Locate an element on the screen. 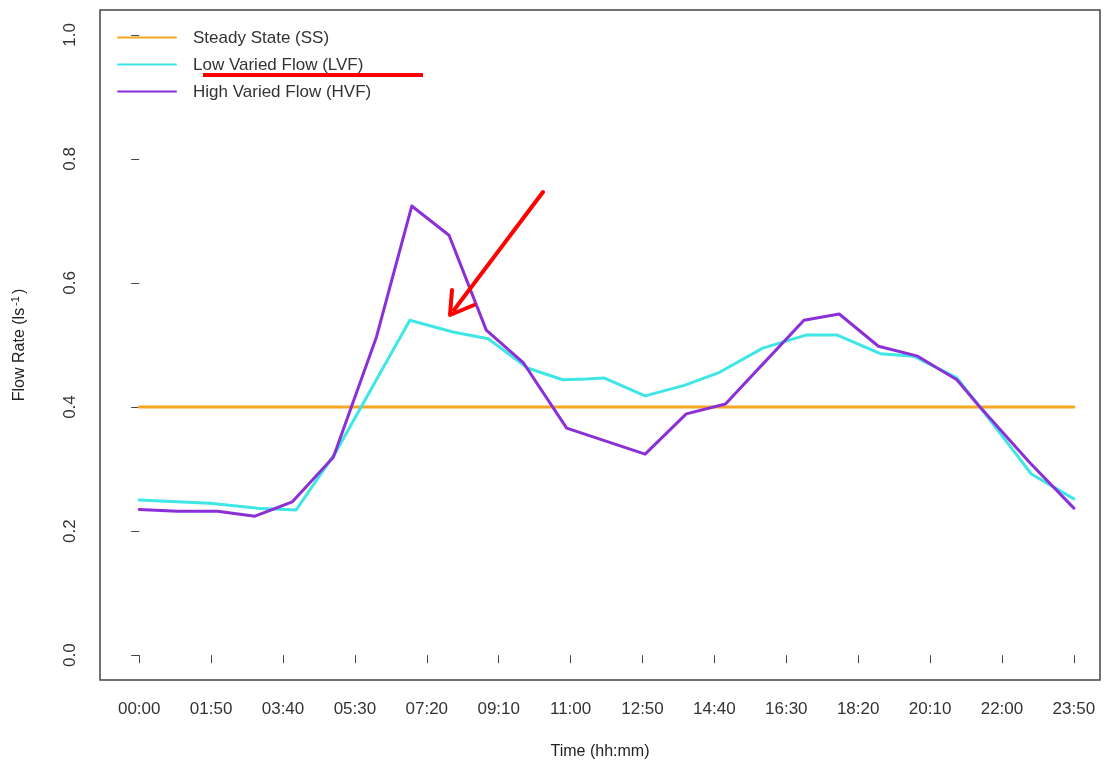 Image resolution: width=1109 pixels, height=773 pixels. y-axis-title: Flow Rate (ls-1) is located at coordinates (17, 345).